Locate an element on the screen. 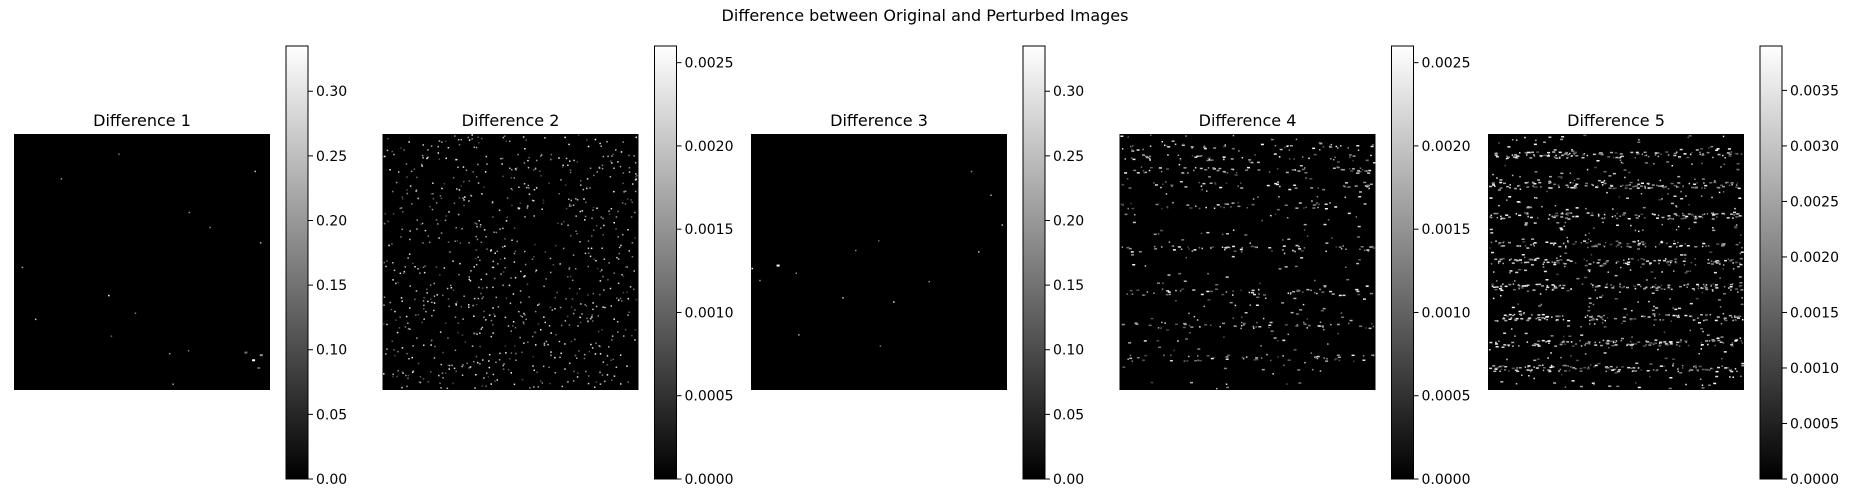  panel-title: Difference 5 is located at coordinates (1616, 120).